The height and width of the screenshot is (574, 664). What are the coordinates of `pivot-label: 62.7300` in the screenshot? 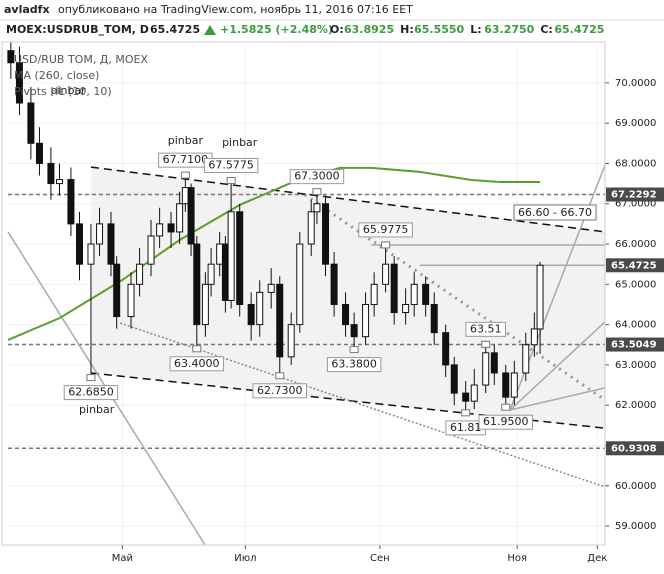 It's located at (280, 390).